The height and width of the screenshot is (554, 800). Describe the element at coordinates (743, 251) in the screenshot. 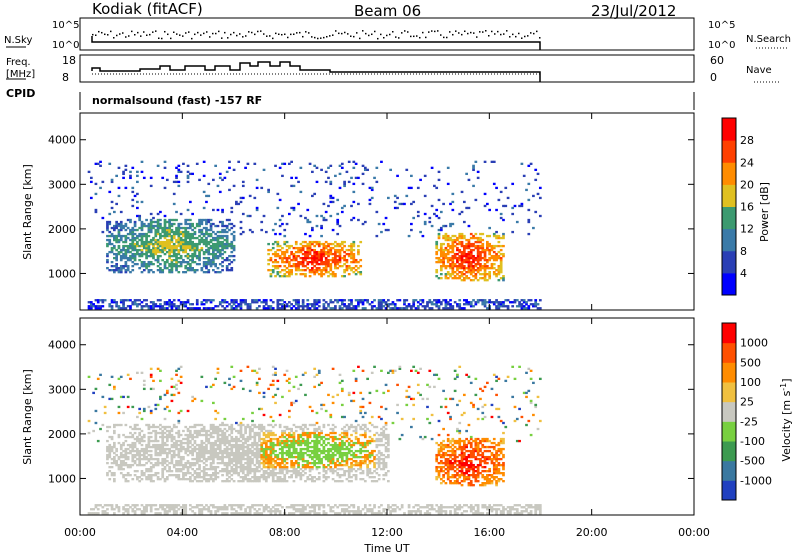

I see `colorbar-tick-label: 8` at that location.